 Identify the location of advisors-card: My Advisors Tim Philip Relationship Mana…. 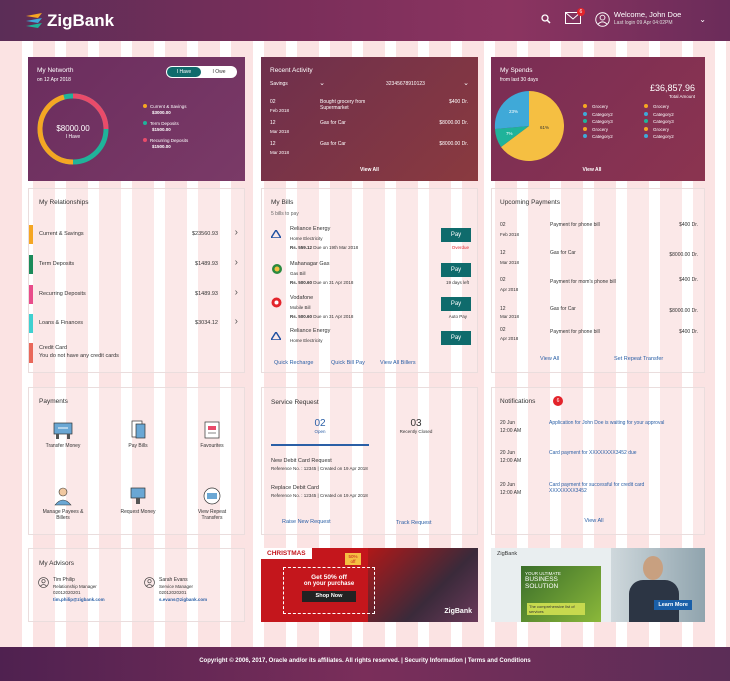
(136, 585).